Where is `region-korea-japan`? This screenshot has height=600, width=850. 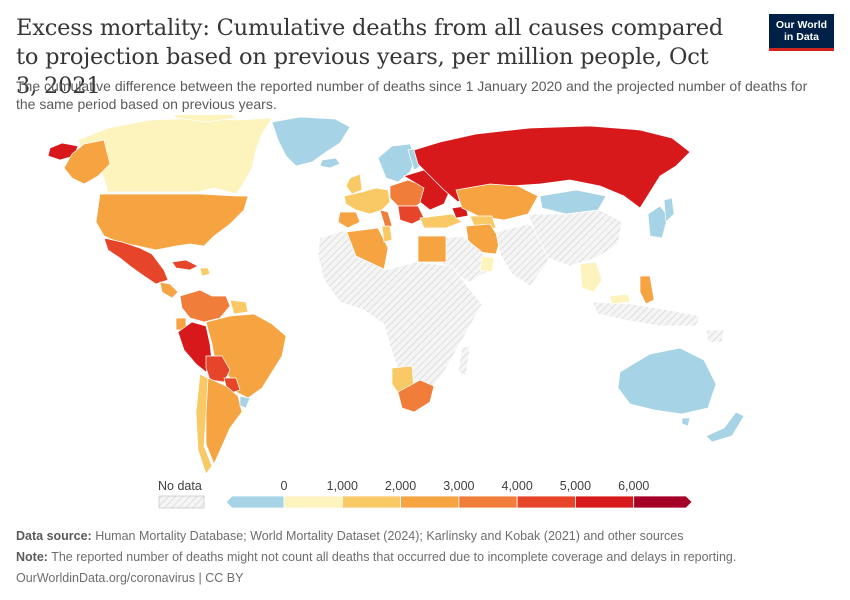 region-korea-japan is located at coordinates (658, 222).